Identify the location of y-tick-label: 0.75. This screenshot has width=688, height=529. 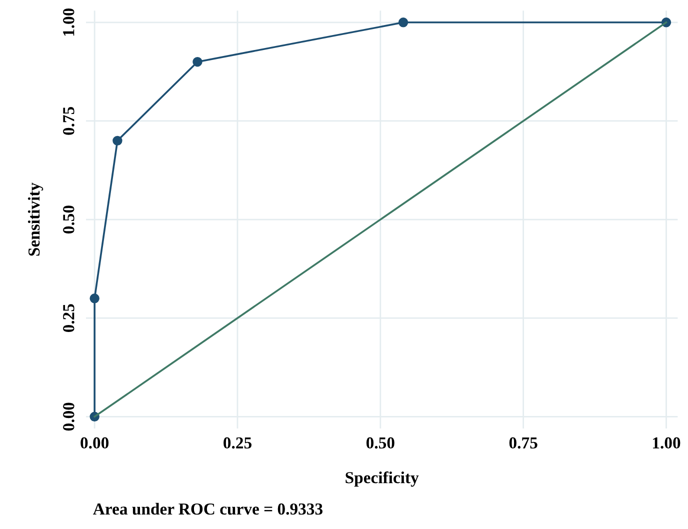
(68, 120).